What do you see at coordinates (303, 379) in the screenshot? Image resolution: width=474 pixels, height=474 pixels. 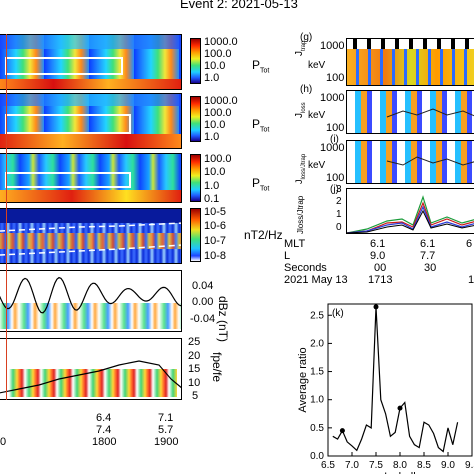 I see `y-axis-label: Average ratio` at bounding box center [303, 379].